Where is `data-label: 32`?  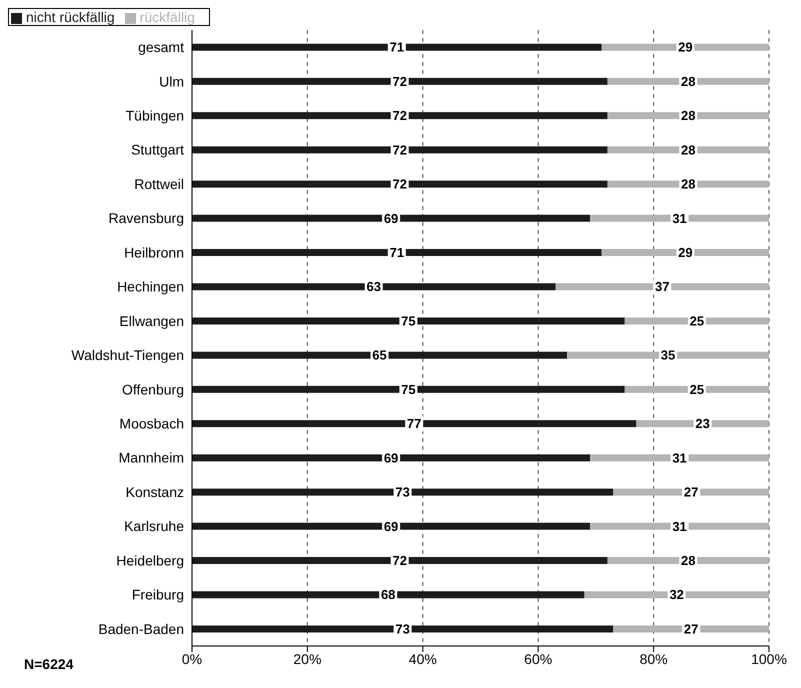 data-label: 32 is located at coordinates (676, 594).